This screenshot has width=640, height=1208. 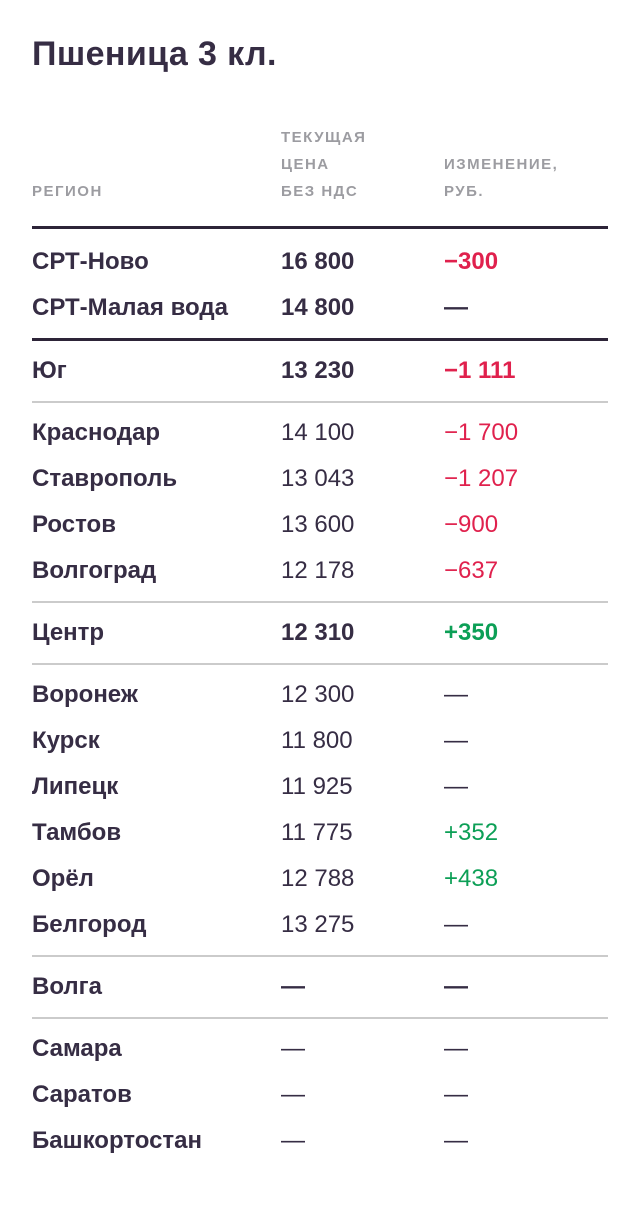 I want to click on table-row: Белгород 13 275 —, so click(x=320, y=925).